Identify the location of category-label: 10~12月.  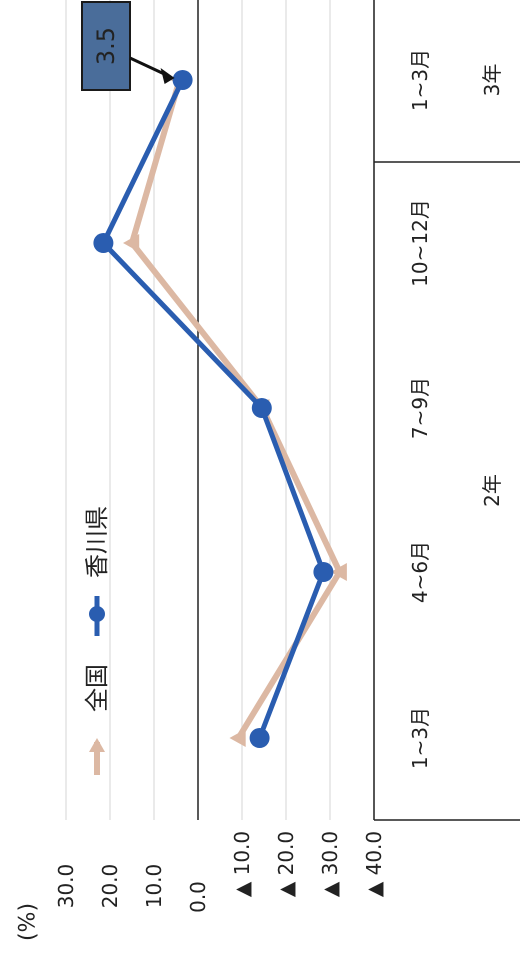
(420, 243).